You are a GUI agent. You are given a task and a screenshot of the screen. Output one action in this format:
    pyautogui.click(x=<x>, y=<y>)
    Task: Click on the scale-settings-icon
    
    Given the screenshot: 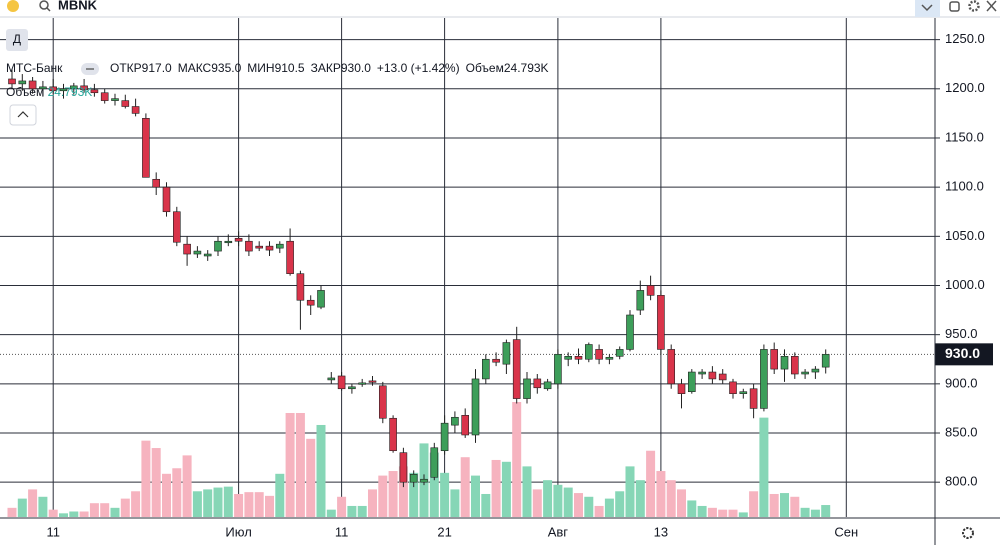 What is the action you would take?
    pyautogui.click(x=968, y=533)
    